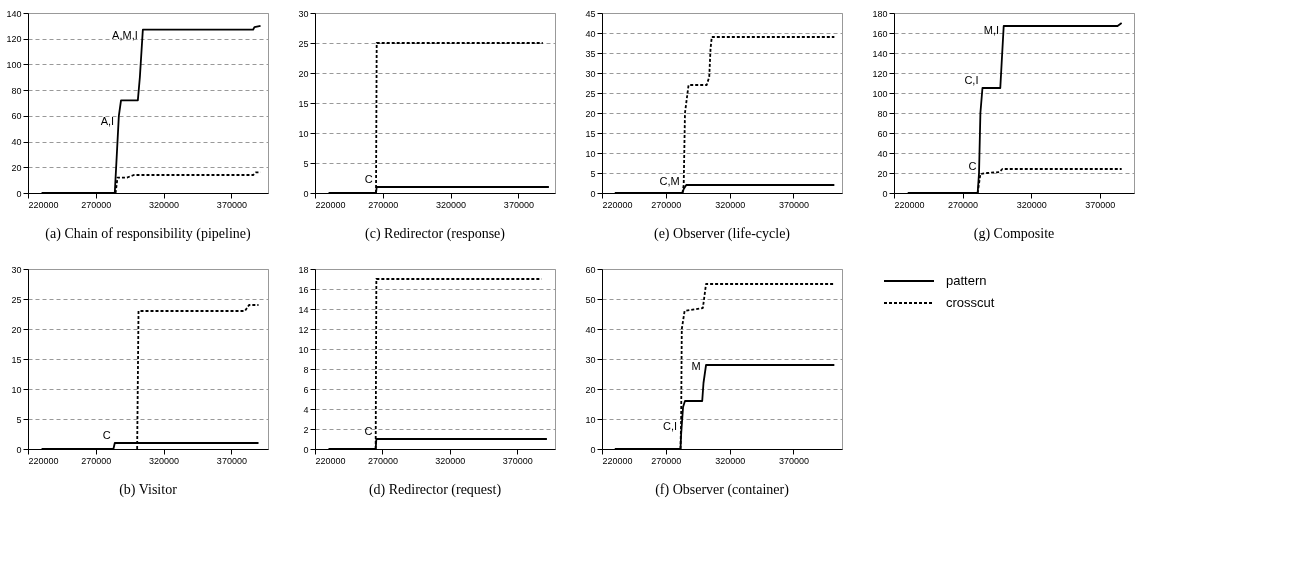  I want to click on text: (b) Visitor, so click(148, 490).